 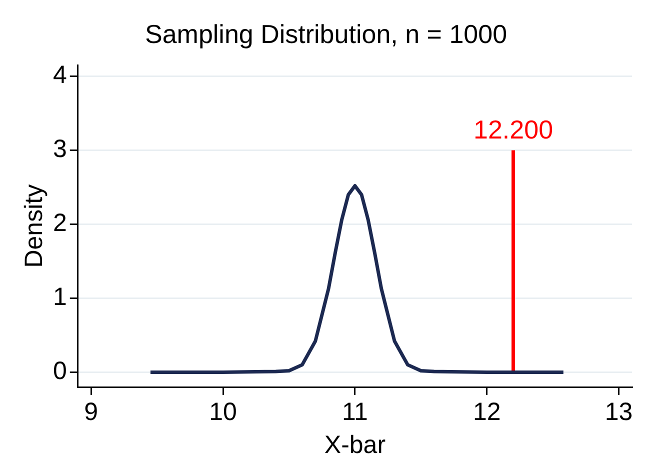 I want to click on x-tick-label: 9, so click(x=91, y=412).